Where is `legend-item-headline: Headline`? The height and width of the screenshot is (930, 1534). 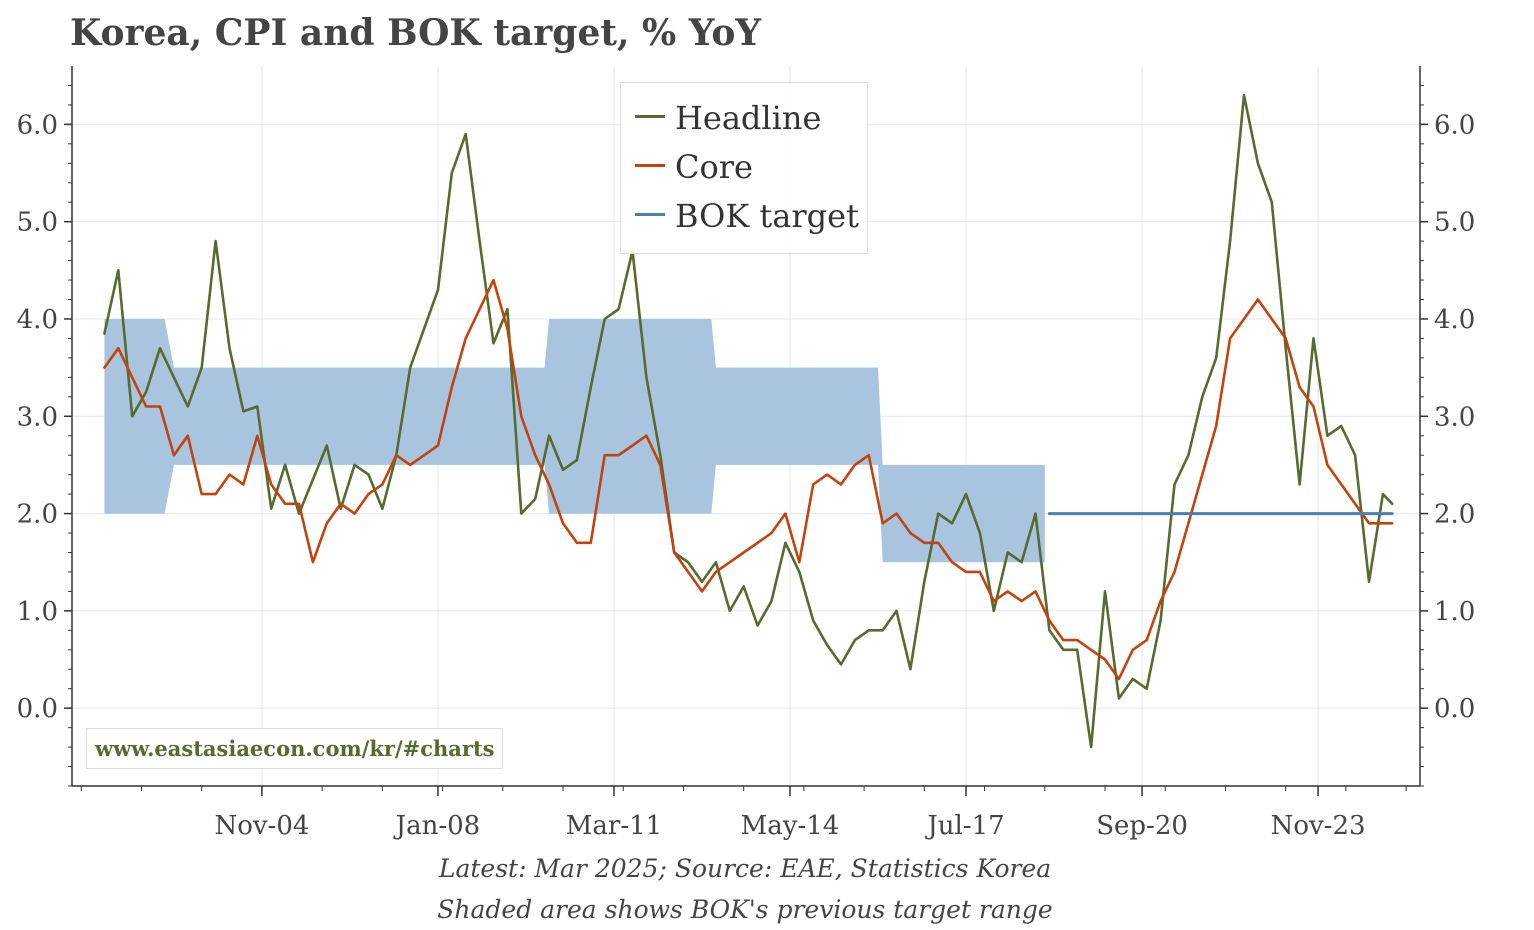 legend-item-headline: Headline is located at coordinates (728, 118).